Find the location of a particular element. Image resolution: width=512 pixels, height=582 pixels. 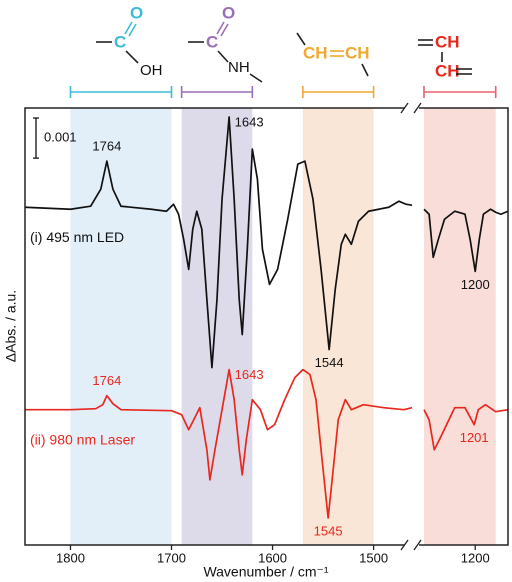

x-tick-label: 1600 is located at coordinates (272, 557).